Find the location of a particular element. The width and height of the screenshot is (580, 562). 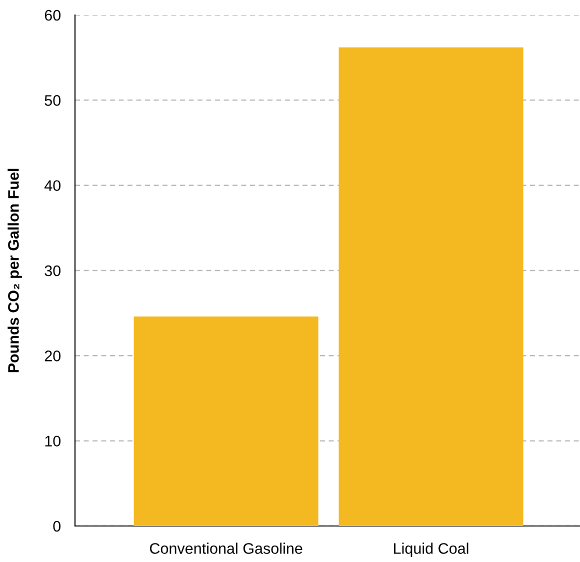

y-tick-label: 50 is located at coordinates (52, 100).